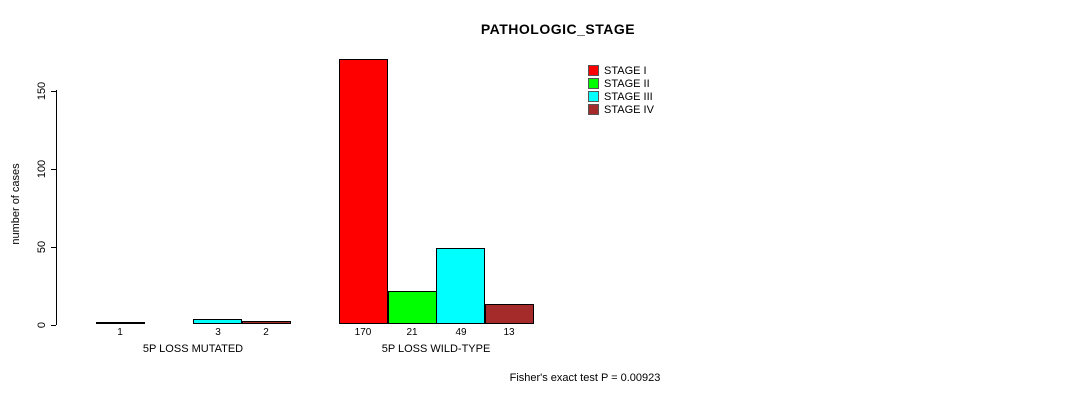  Describe the element at coordinates (509, 332) in the screenshot. I see `bar-value-label: 13` at that location.